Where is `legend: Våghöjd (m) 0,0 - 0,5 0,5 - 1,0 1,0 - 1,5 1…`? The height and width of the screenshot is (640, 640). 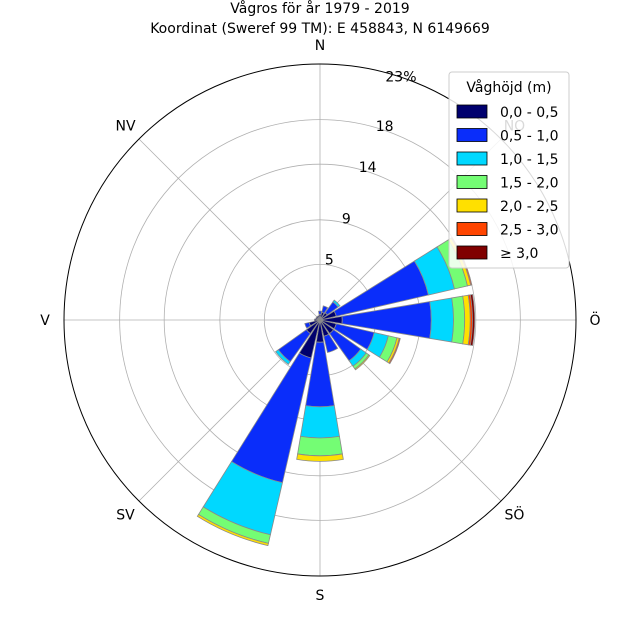
legend: Våghöjd (m) 0,0 - 0,5 0,5 - 1,0 1,0 - 1,5 1… is located at coordinates (509, 170).